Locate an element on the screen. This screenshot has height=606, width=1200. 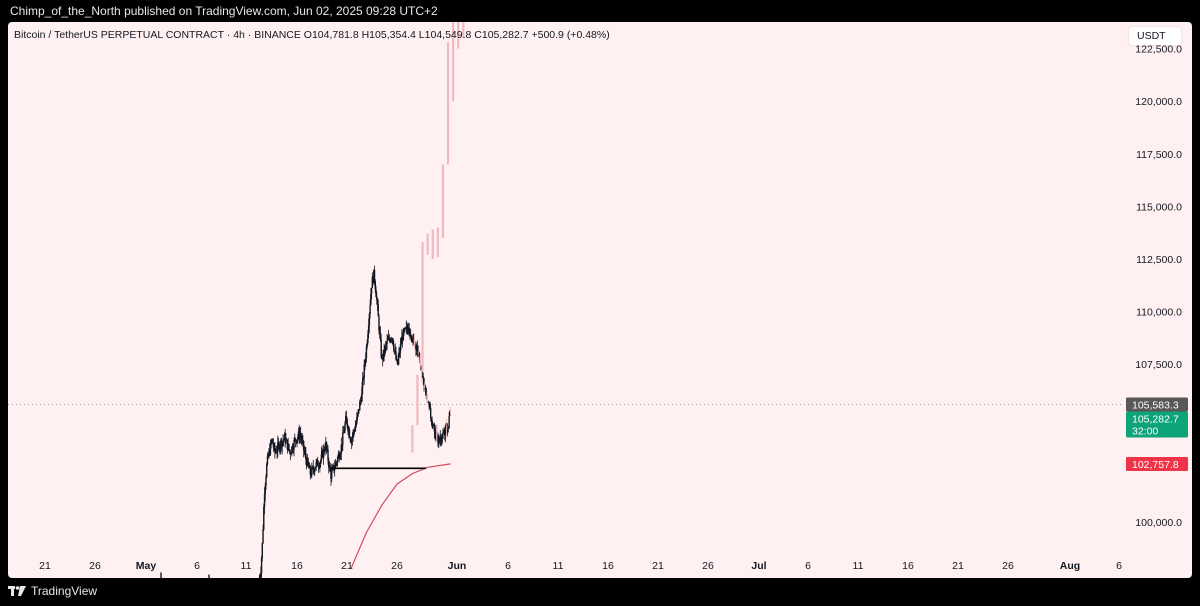
last-price-badge: 105,583.3 is located at coordinates (1157, 404).